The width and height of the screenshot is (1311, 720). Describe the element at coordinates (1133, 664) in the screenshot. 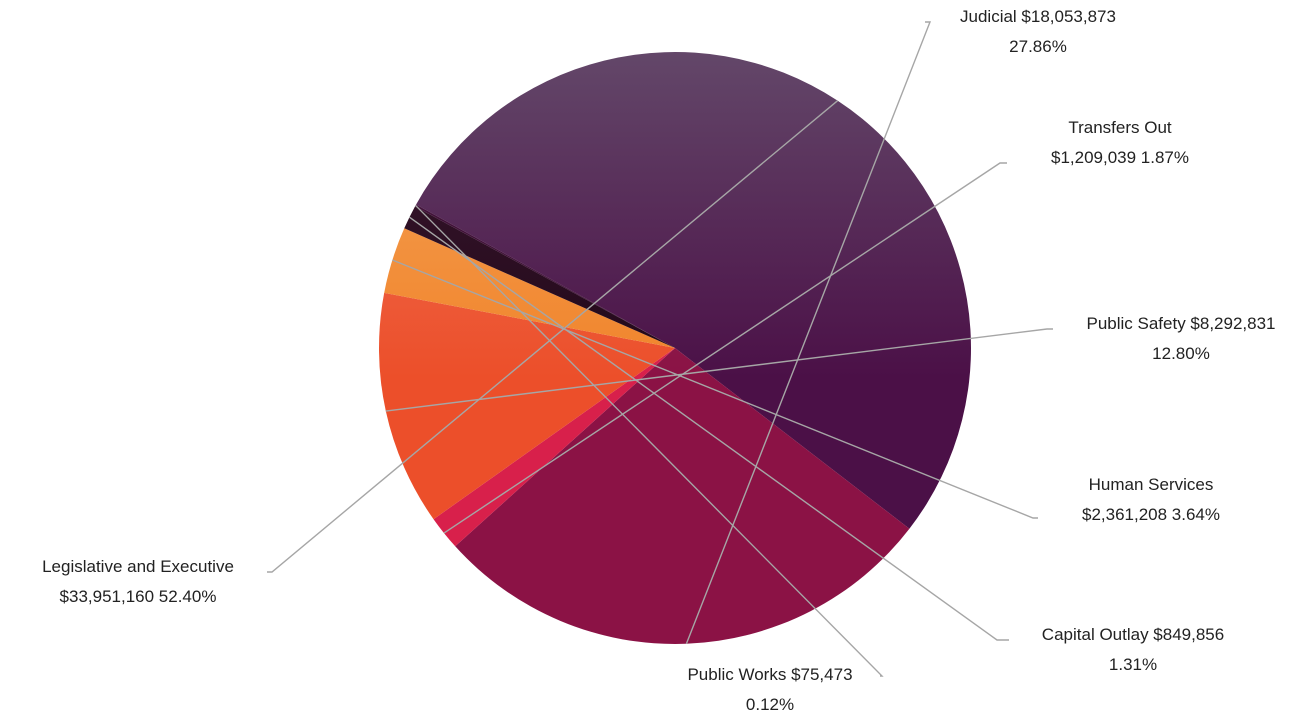

I see `data-label-capital-outlay-line2: 1.31%` at that location.